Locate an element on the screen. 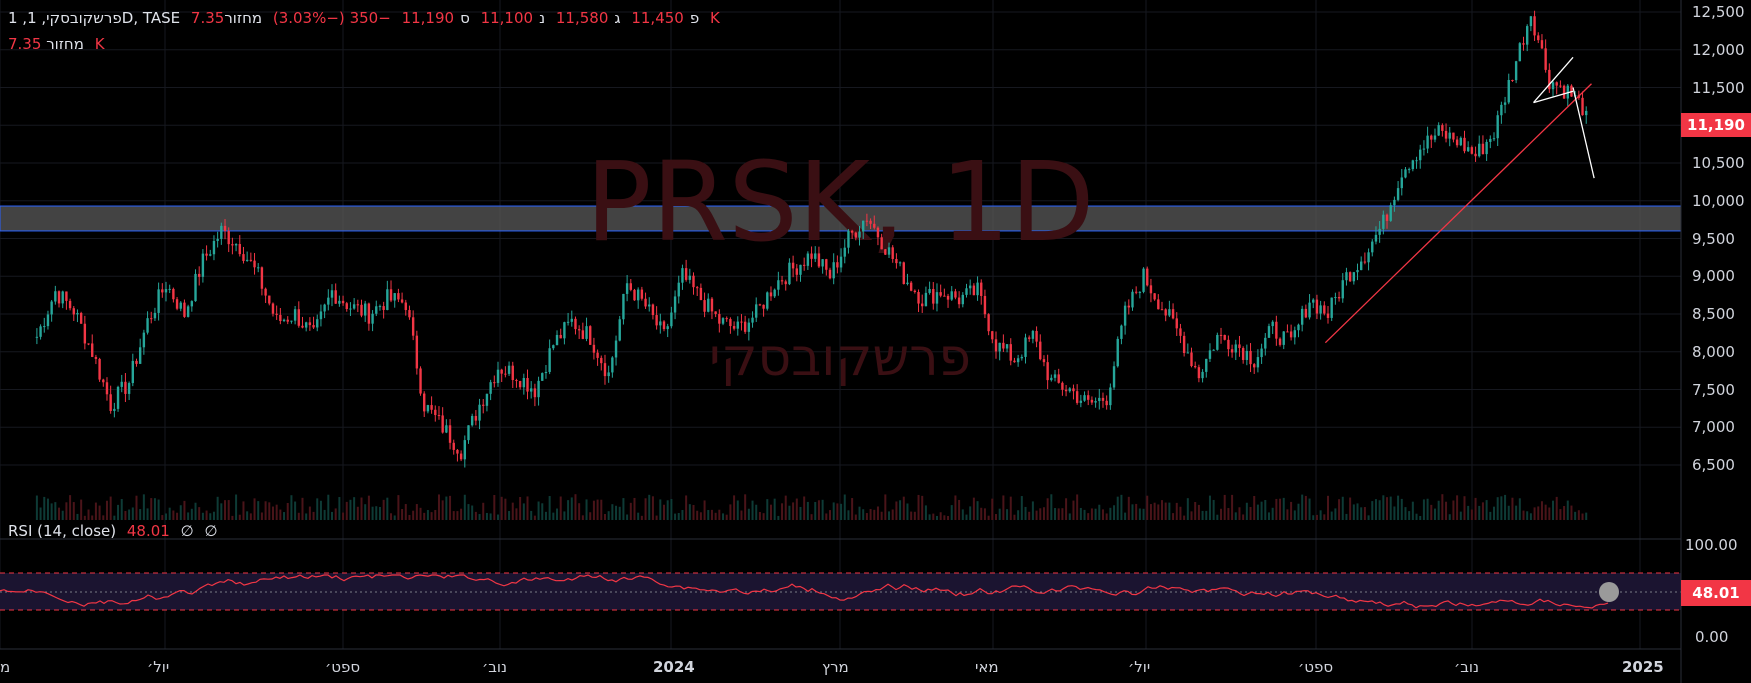 The height and width of the screenshot is (683, 1751). drawings is located at coordinates (1459, 200).